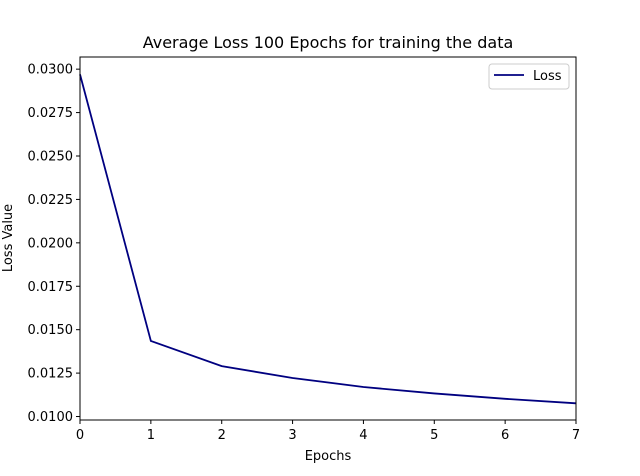  What do you see at coordinates (51, 70) in the screenshot?
I see `y-tick-label: 0.0300` at bounding box center [51, 70].